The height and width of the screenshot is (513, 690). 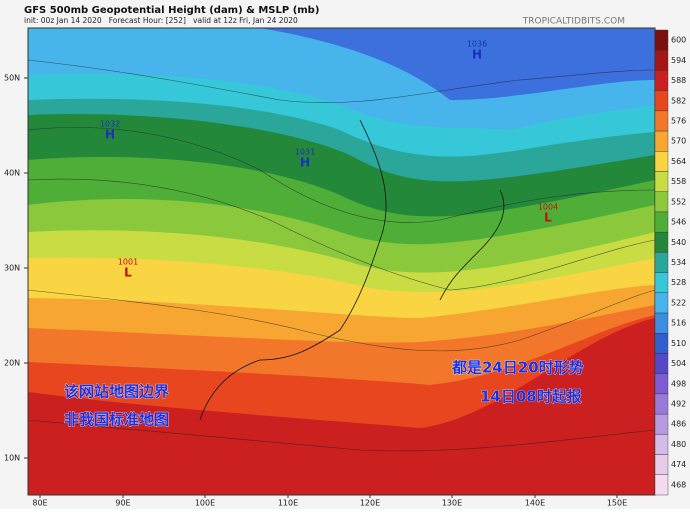 I want to click on lon-label: 110E, so click(x=288, y=503).